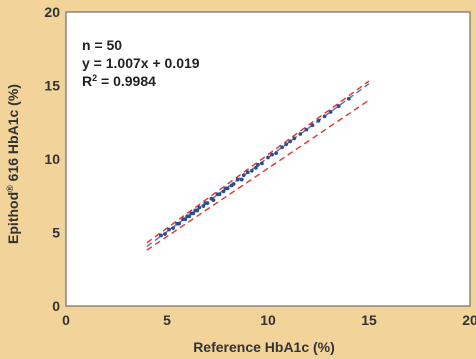 The image size is (476, 359). I want to click on y-tick-label: 15, so click(52, 86).